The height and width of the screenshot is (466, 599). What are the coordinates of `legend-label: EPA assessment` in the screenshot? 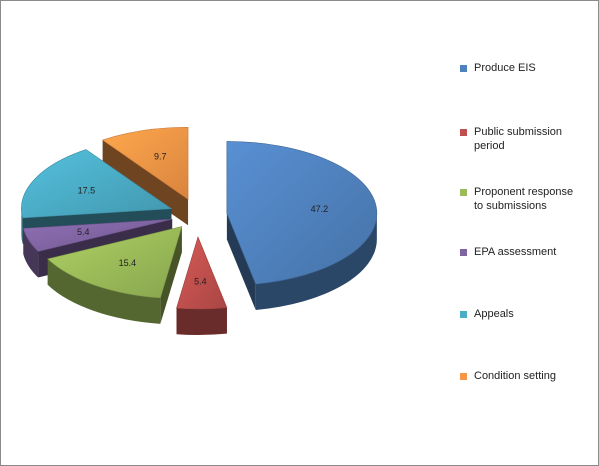 It's located at (515, 252).